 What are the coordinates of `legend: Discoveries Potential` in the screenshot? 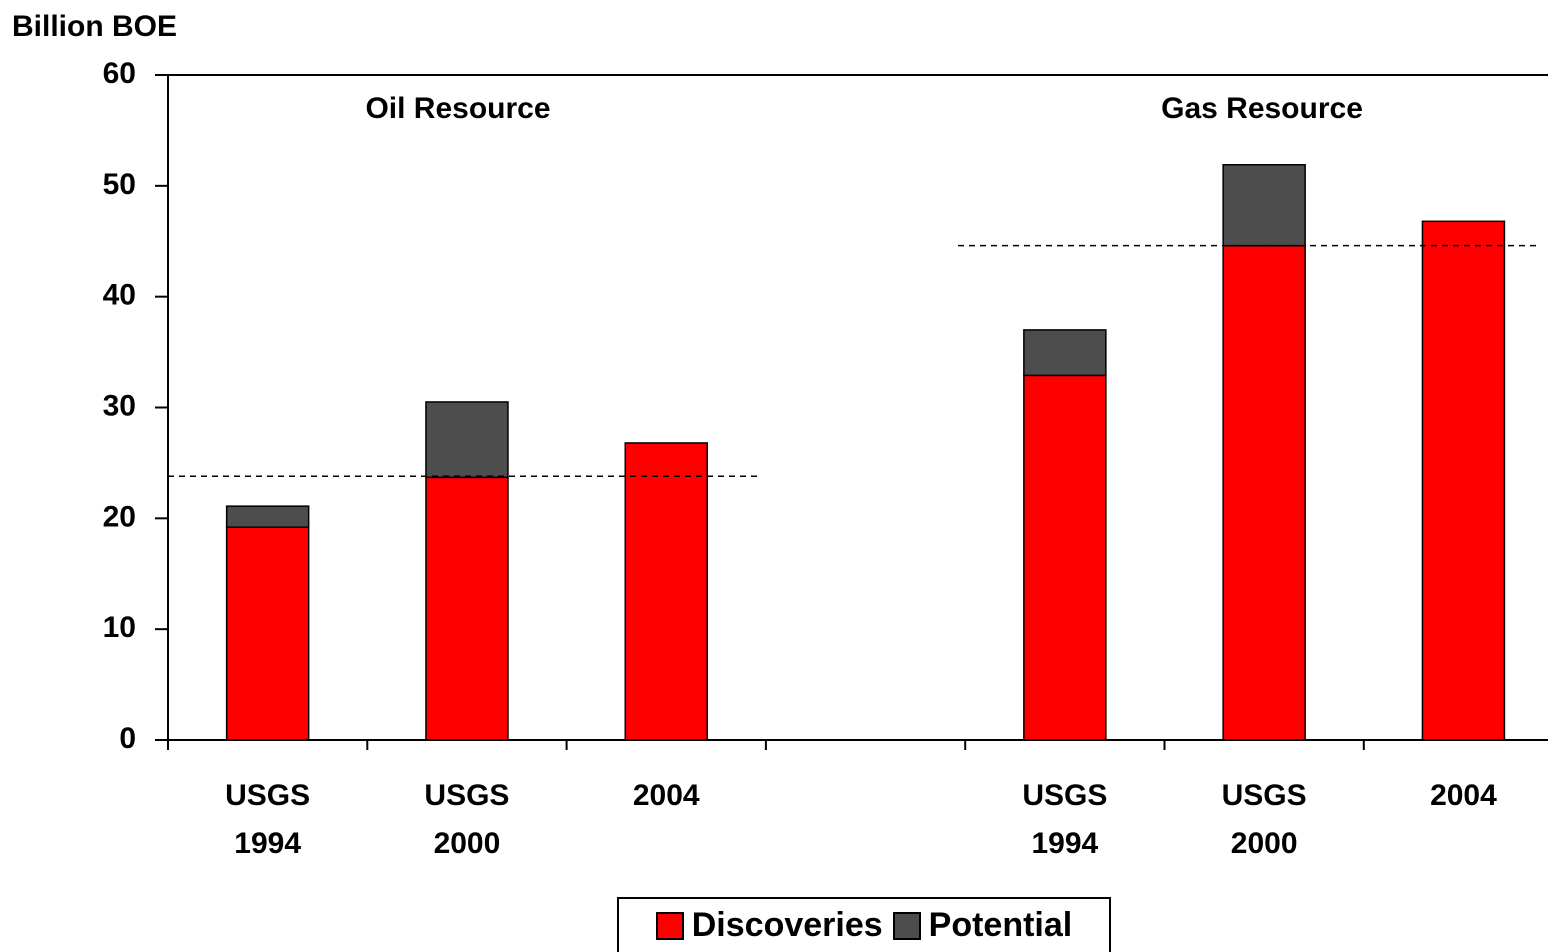 It's located at (864, 924).